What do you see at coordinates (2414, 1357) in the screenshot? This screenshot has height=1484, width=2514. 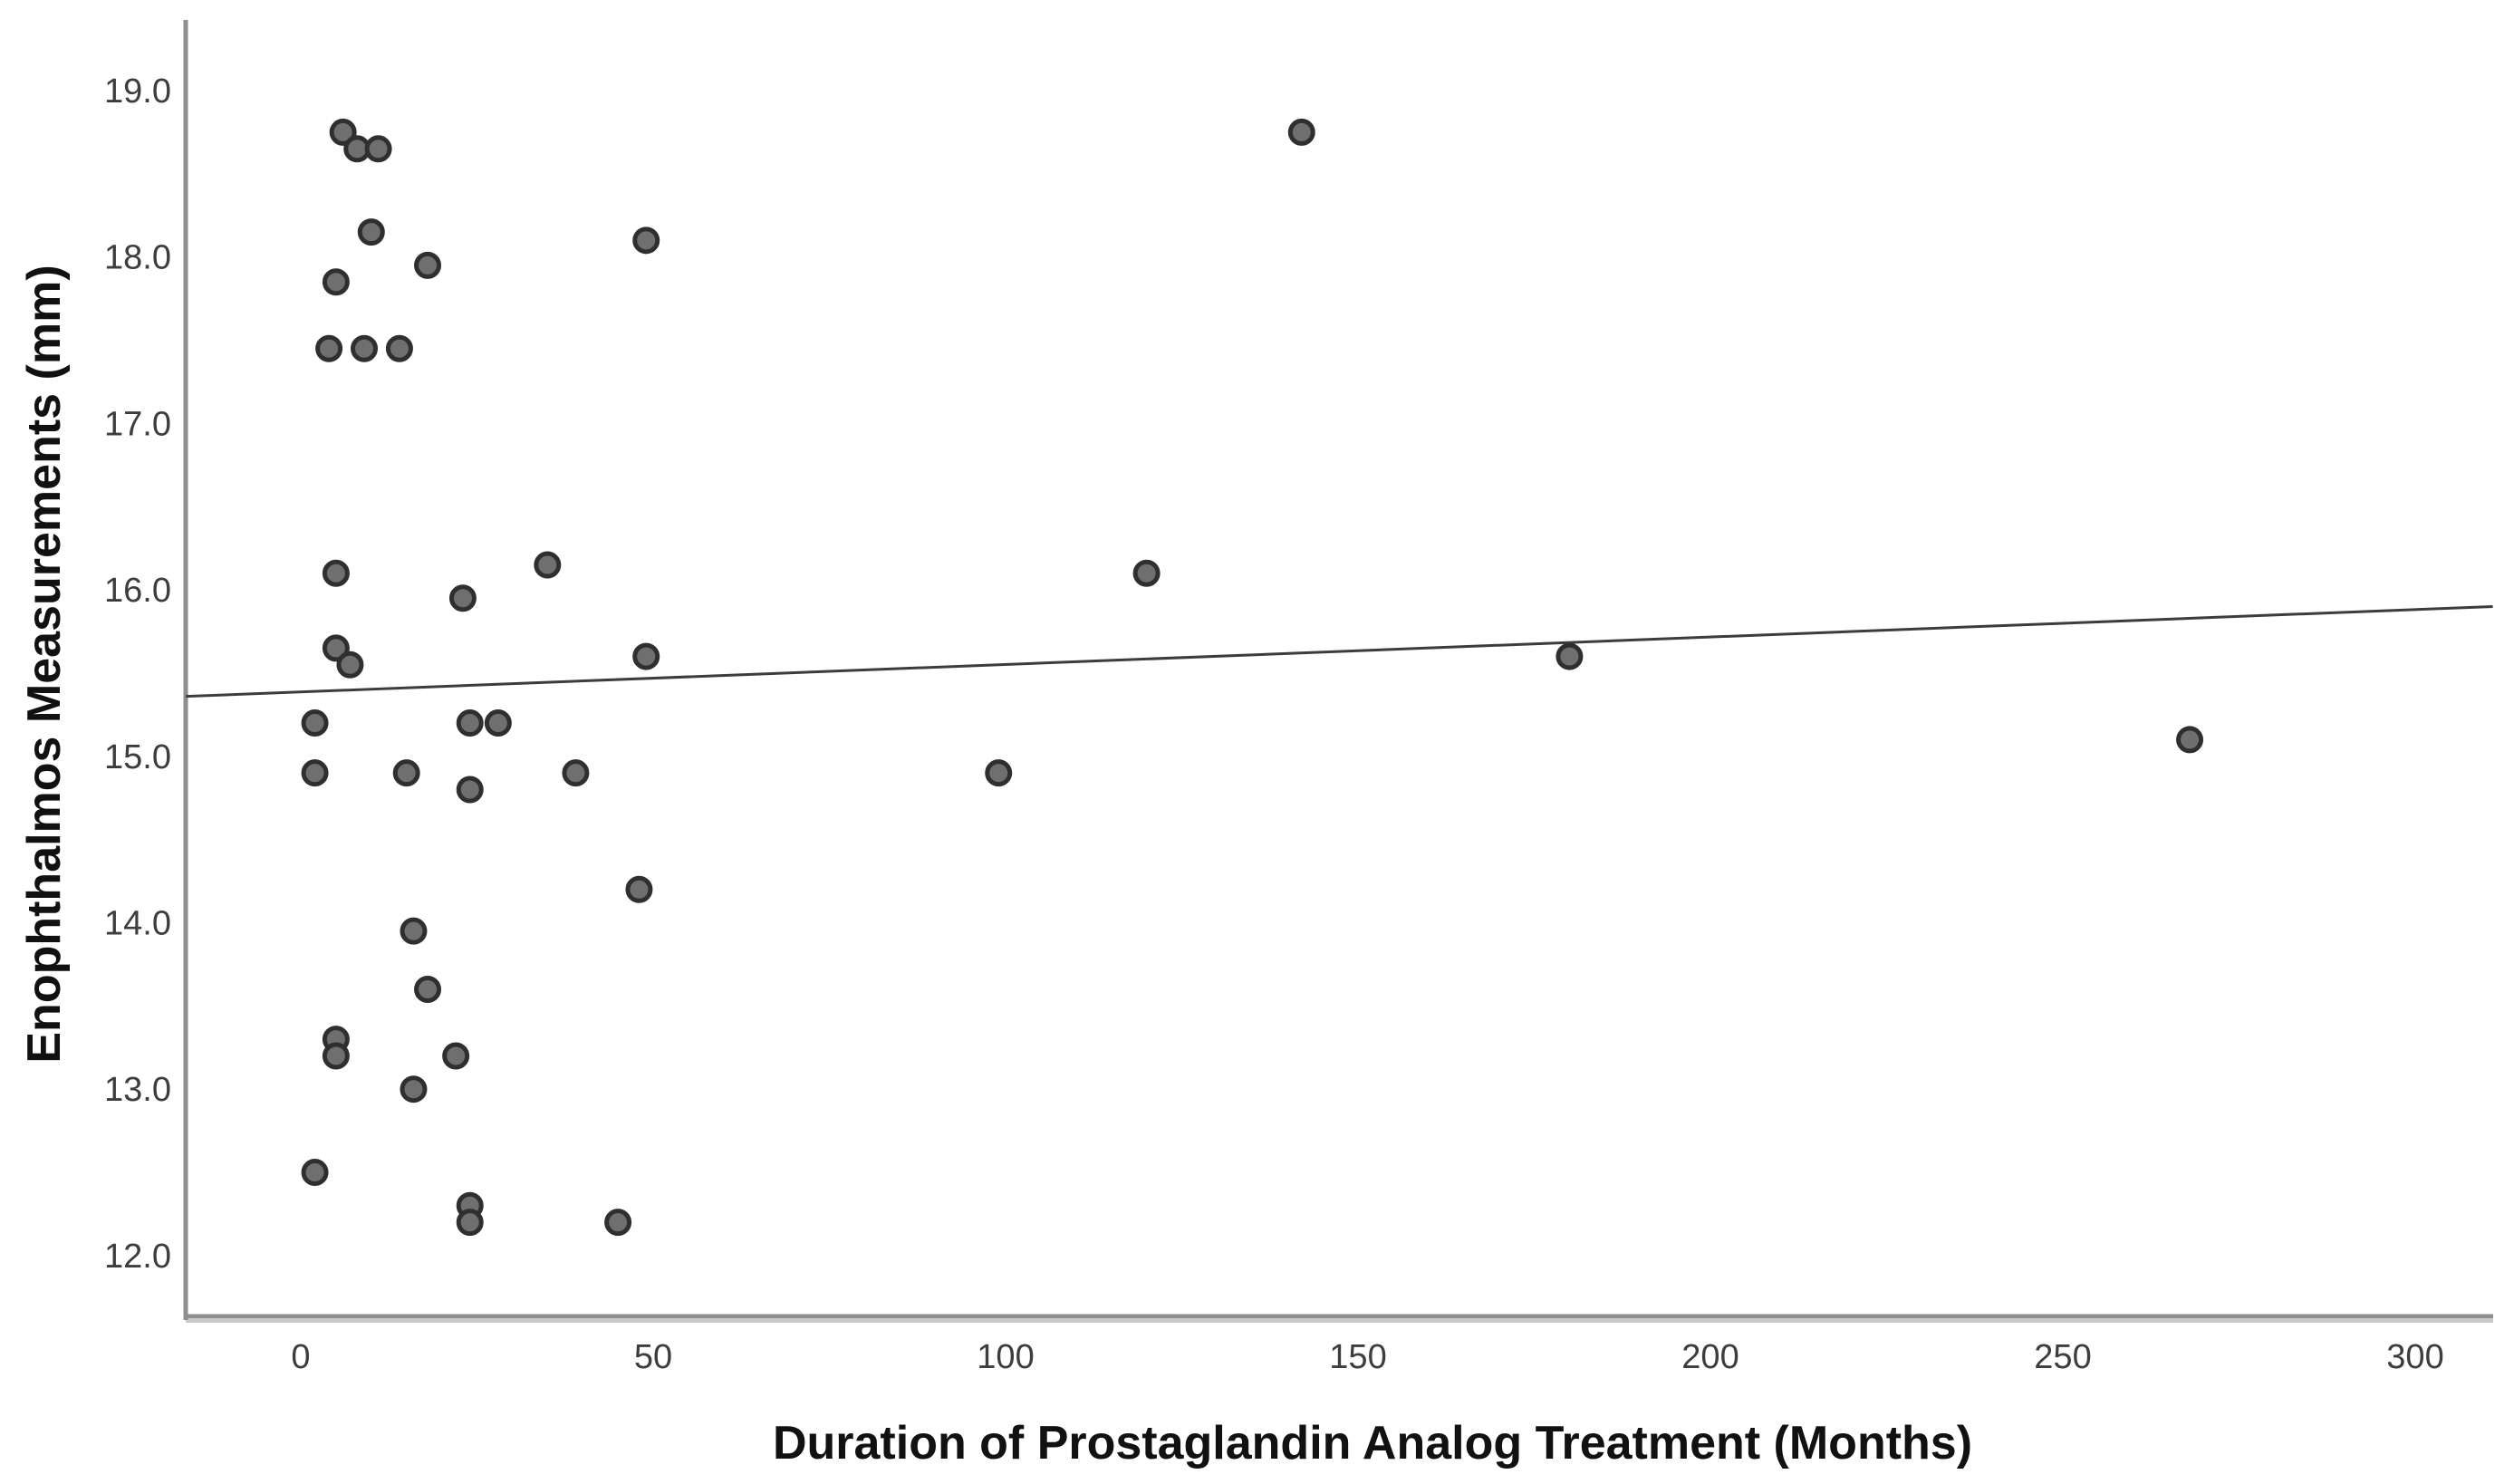 I see `x-tick-label: 300` at bounding box center [2414, 1357].